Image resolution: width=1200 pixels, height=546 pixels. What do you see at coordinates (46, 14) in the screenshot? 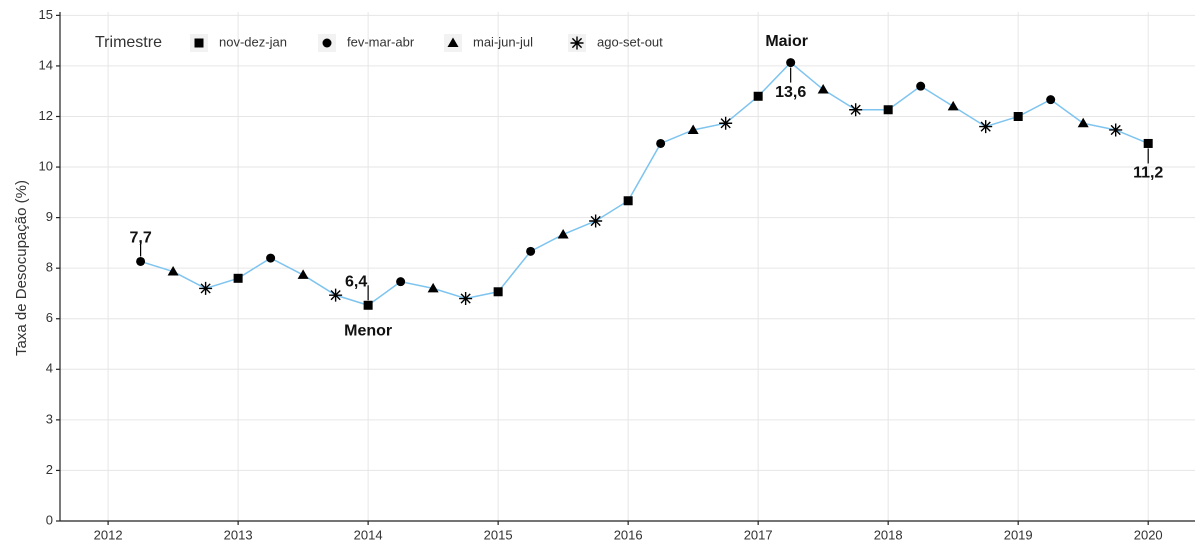
I see `y-tick-label: 15` at bounding box center [46, 14].